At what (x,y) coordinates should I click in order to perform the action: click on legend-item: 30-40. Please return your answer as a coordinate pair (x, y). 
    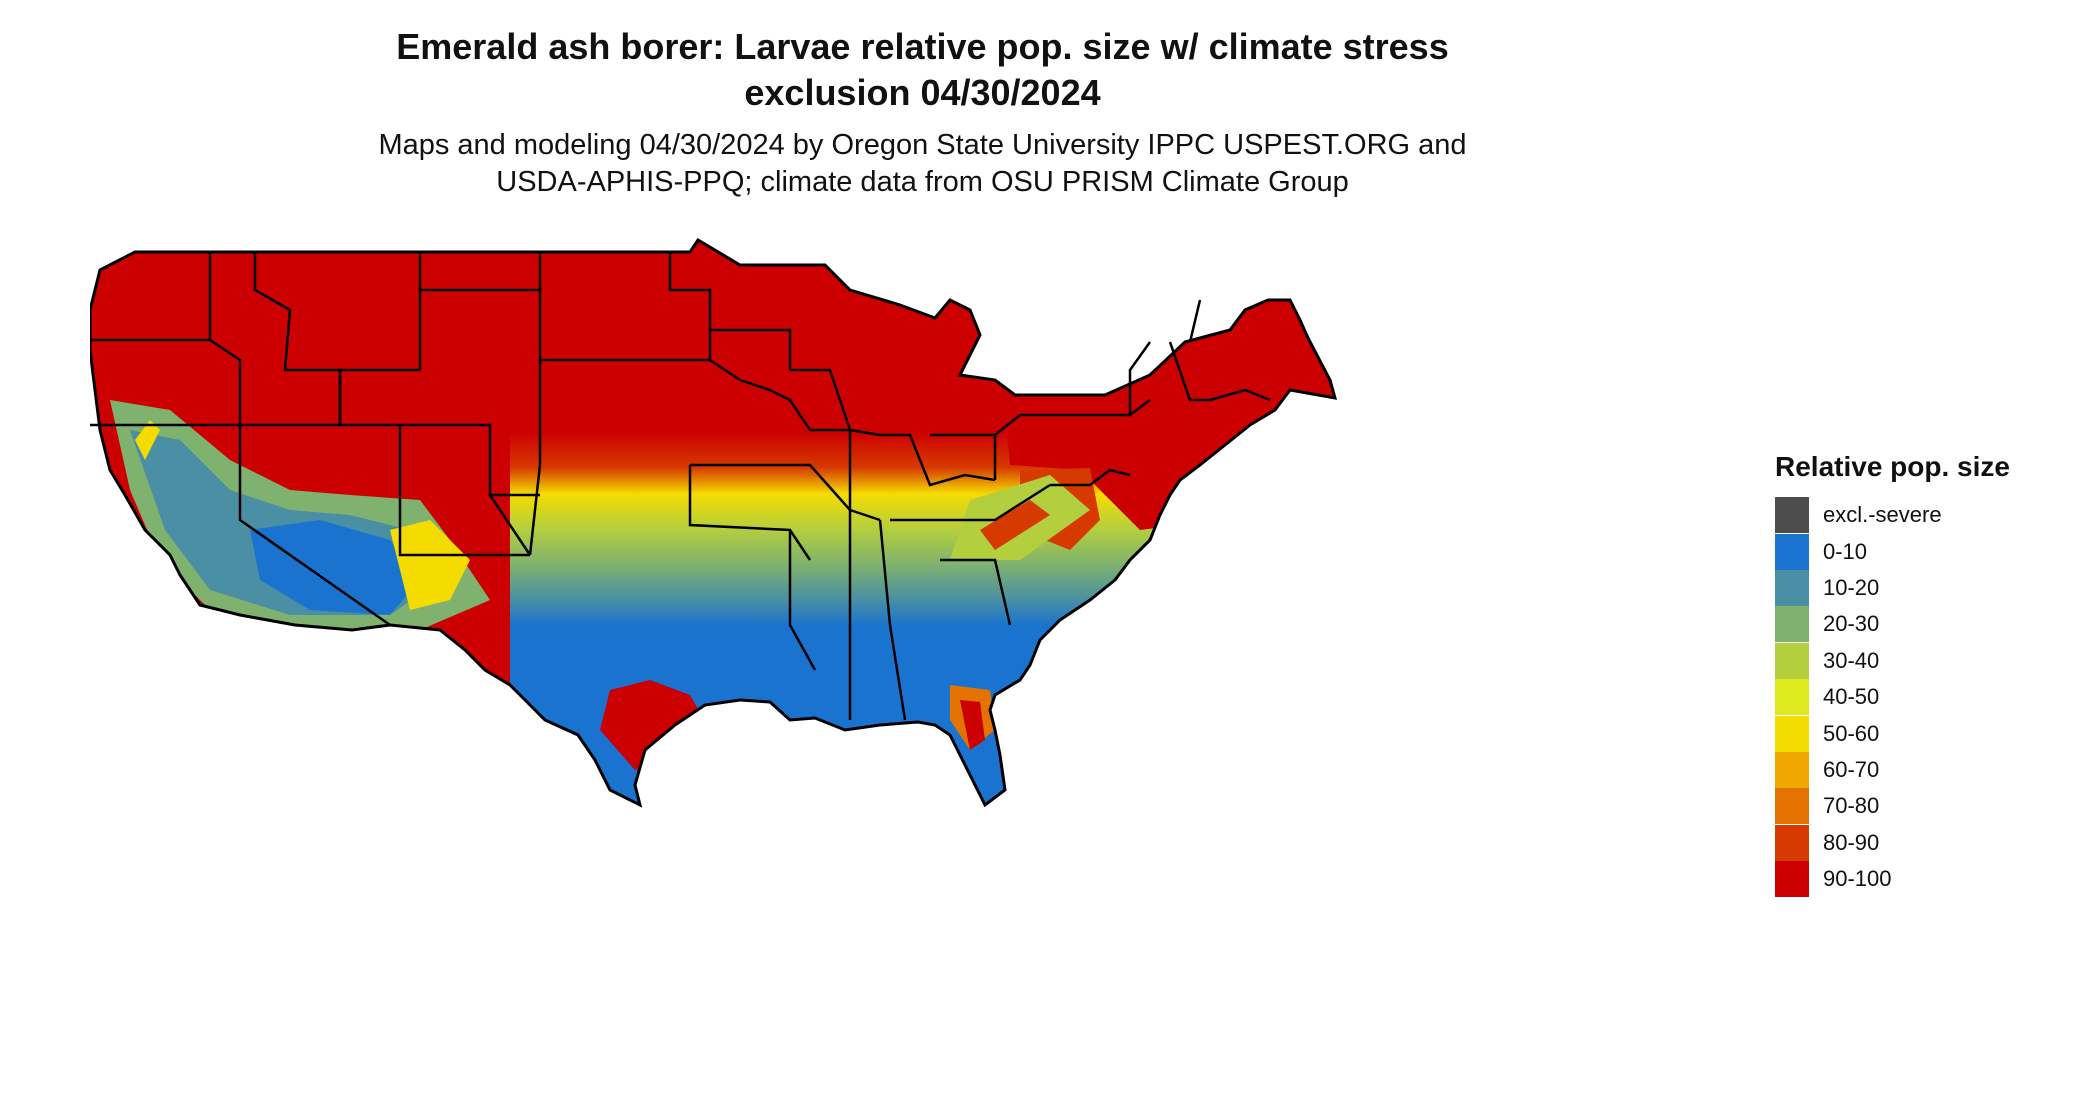
    Looking at the image, I should click on (1892, 660).